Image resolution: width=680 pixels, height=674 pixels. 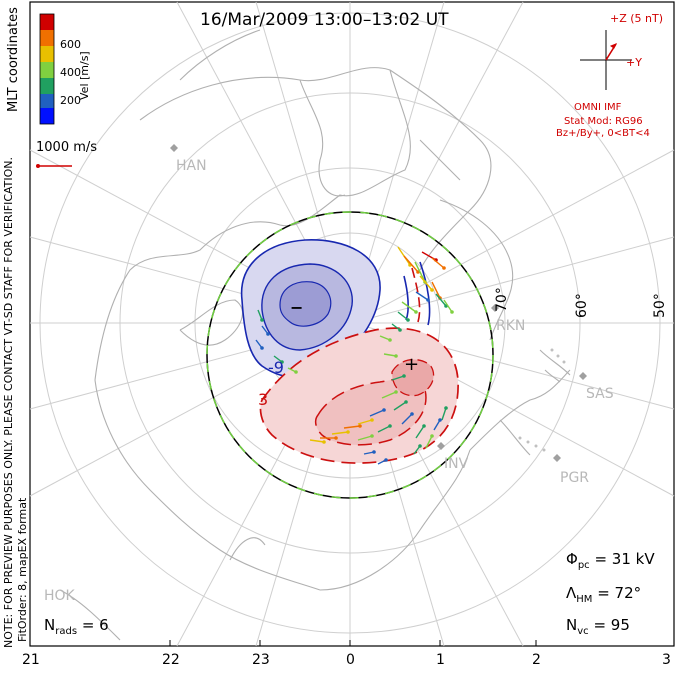 I want to click on mlt-tick-3: 3, so click(x=666, y=660).